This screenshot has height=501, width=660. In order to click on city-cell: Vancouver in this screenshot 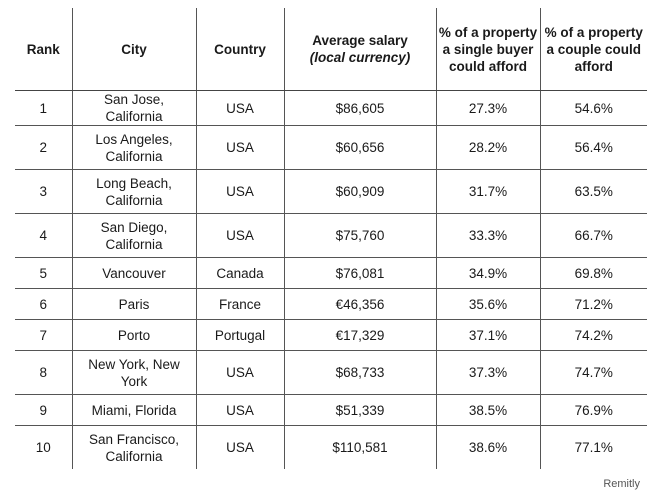, I will do `click(133, 273)`.